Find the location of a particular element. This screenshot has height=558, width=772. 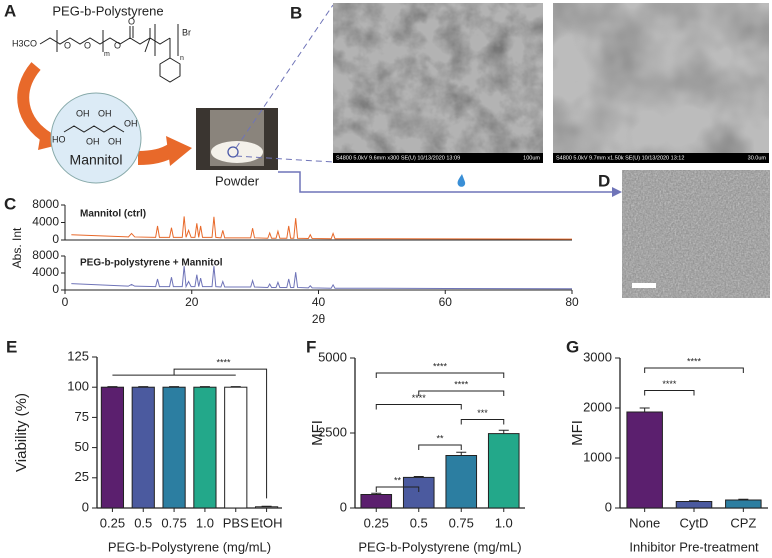

panel-label: C is located at coordinates (10, 203).